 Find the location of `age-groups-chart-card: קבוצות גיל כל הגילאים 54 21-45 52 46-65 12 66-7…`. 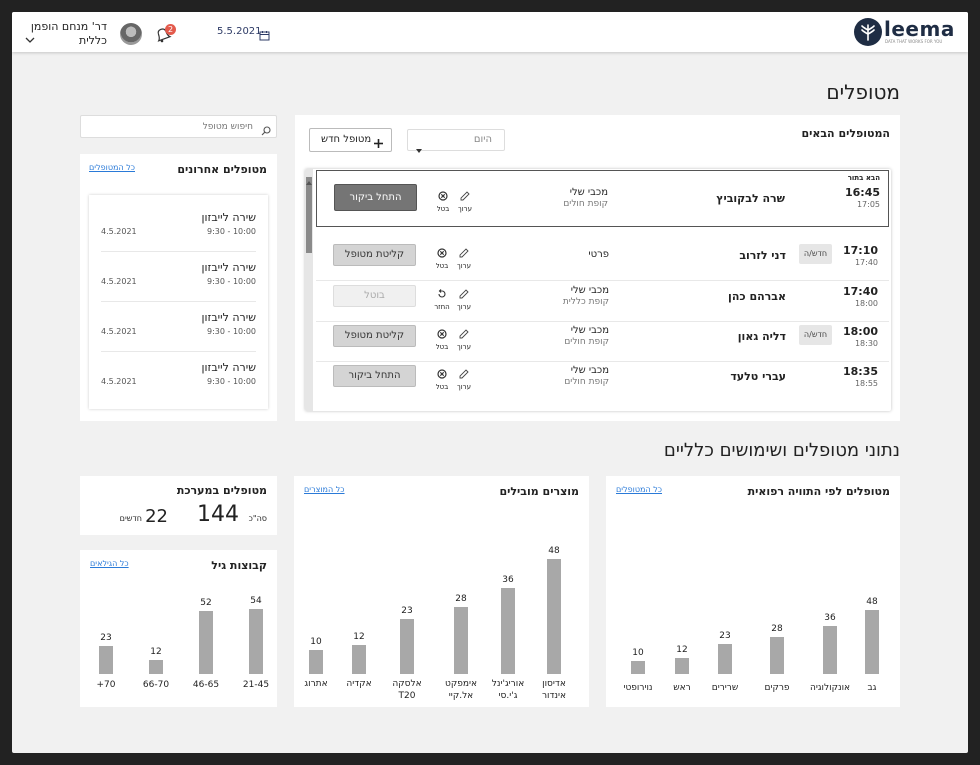

age-groups-chart-card: קבוצות גיל כל הגילאים 54 21-45 52 46-65 12 66-7… is located at coordinates (178, 628).